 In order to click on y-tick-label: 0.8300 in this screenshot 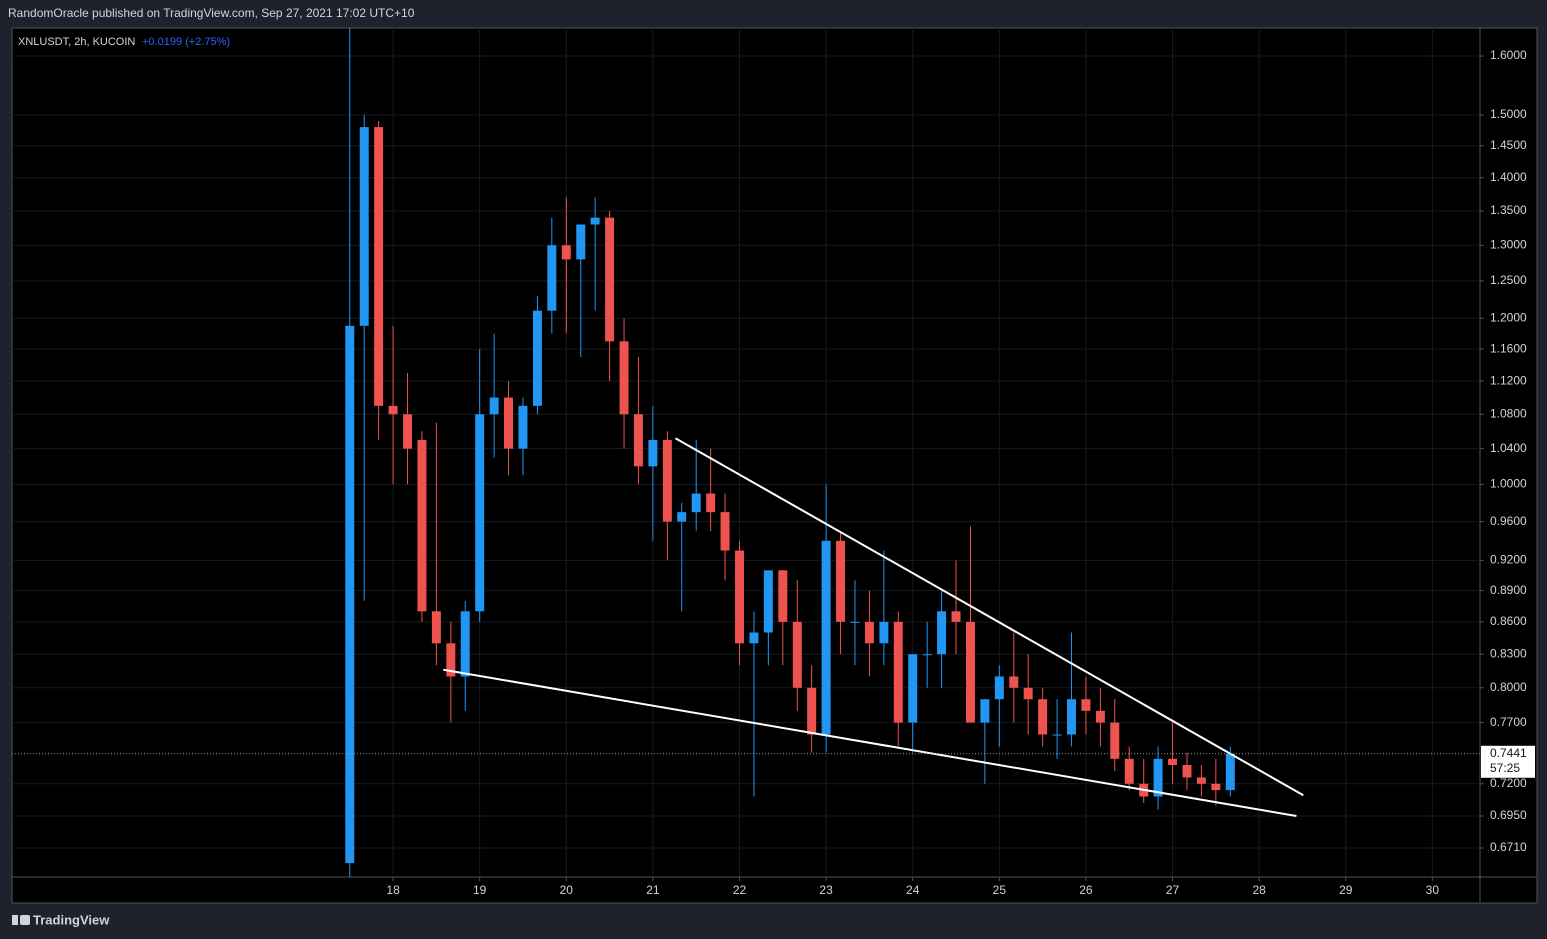, I will do `click(1508, 653)`.